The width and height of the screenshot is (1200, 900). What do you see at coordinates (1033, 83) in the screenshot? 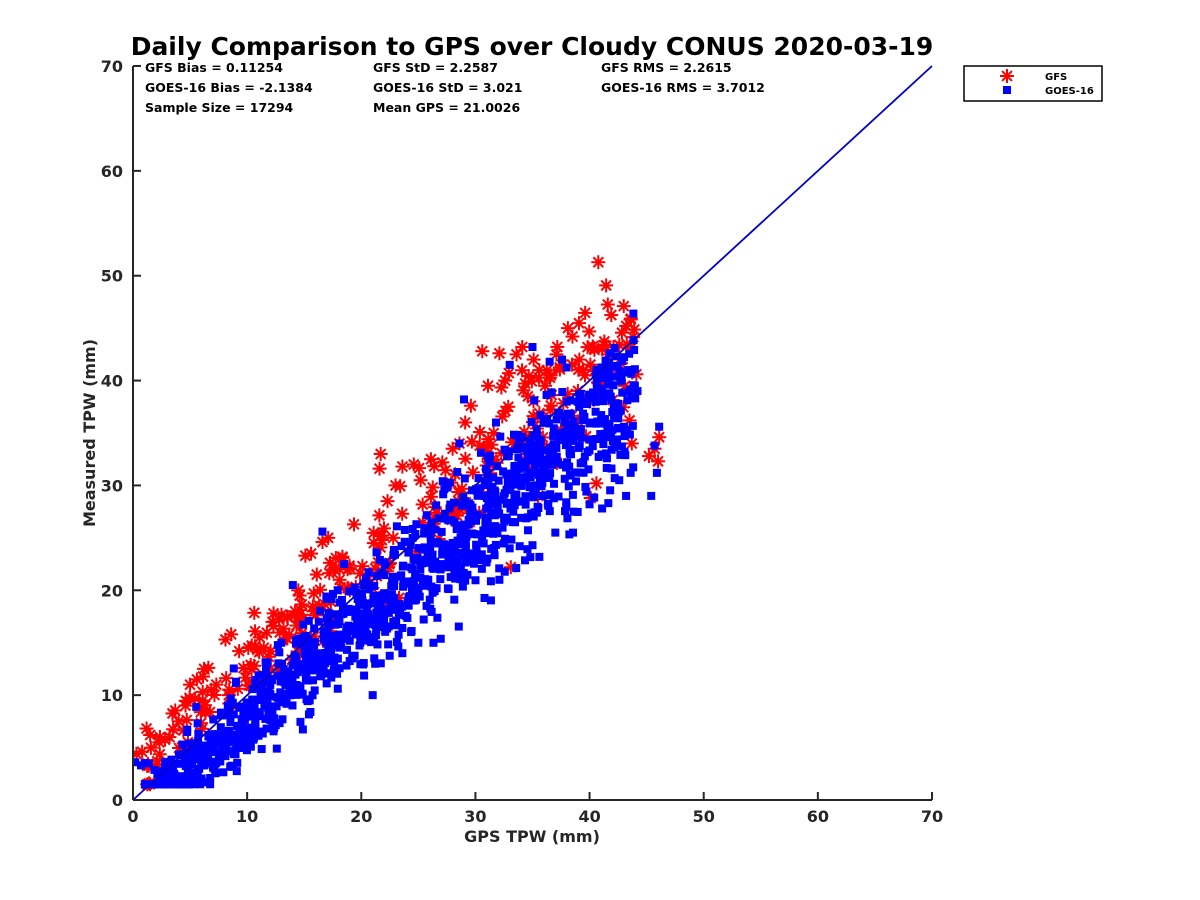
I see `legend-box` at bounding box center [1033, 83].